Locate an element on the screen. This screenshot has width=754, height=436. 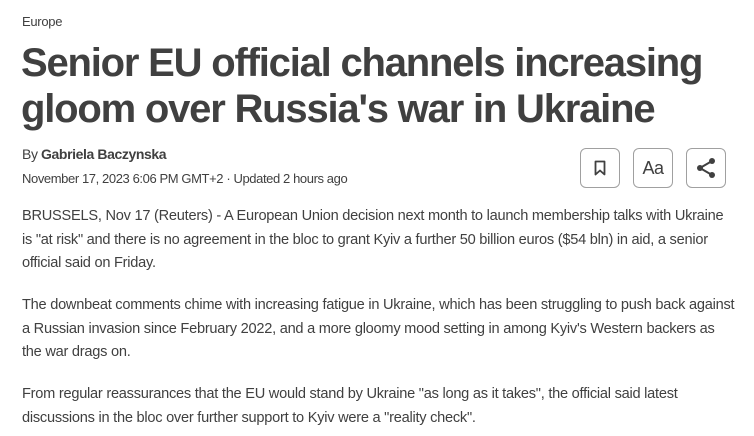
author-link: Gabriela Baczynska is located at coordinates (104, 154).